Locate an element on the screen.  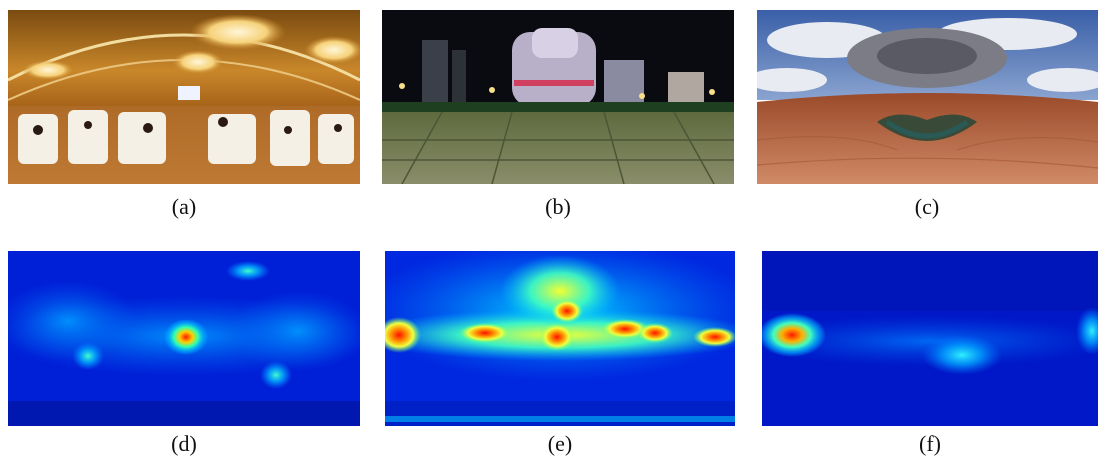
caption-f: (f) is located at coordinates (930, 443).